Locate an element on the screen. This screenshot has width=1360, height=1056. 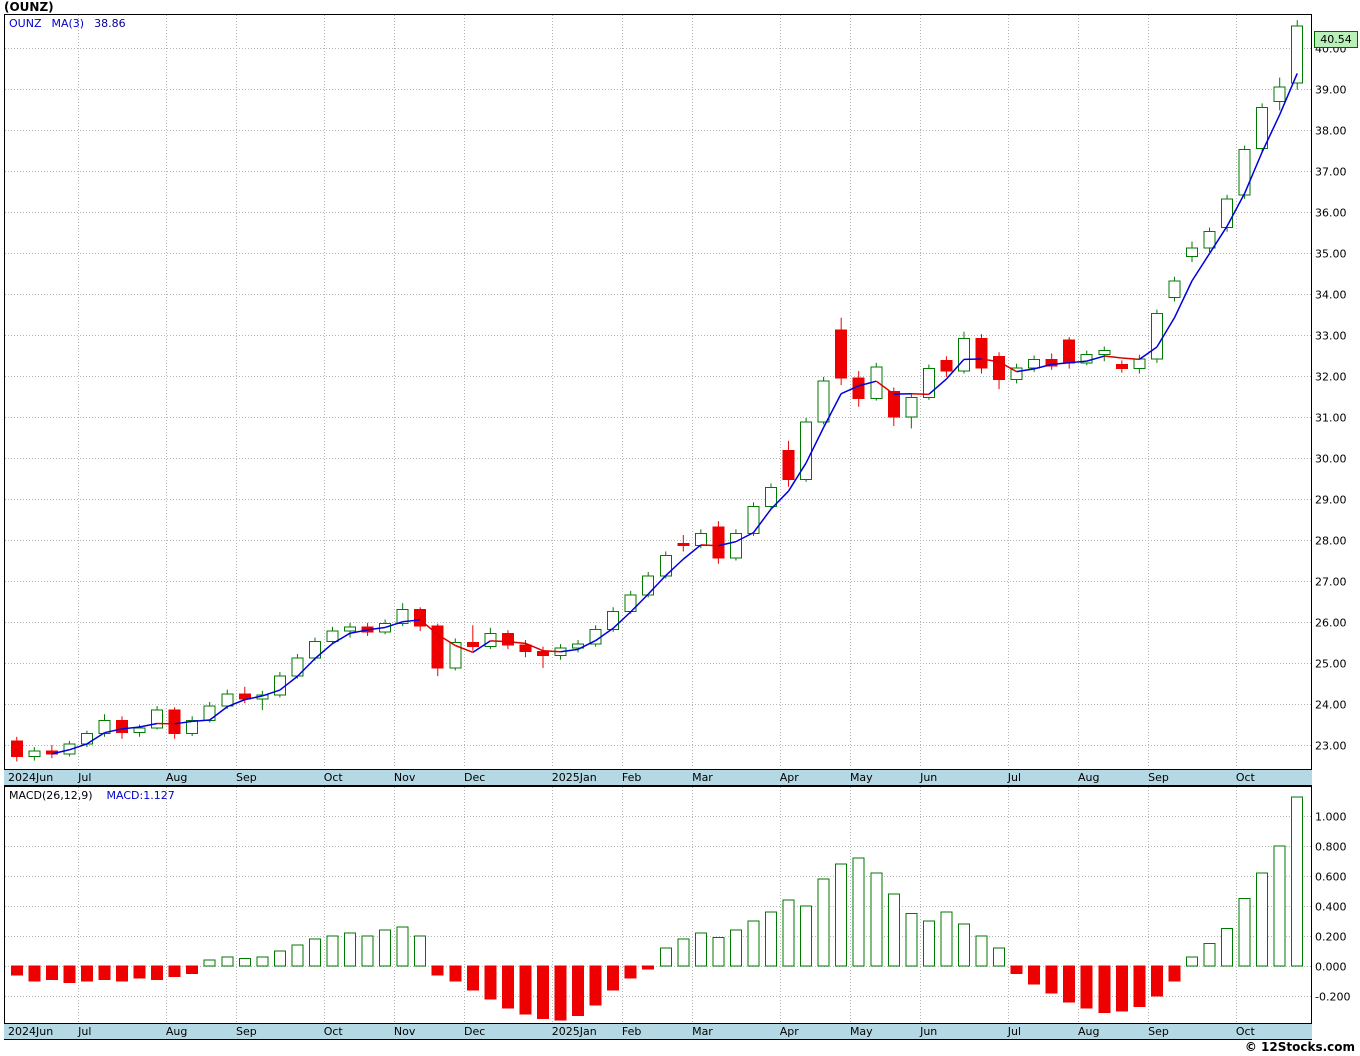
price-axis-label: 39.00 is located at coordinates (1331, 90).